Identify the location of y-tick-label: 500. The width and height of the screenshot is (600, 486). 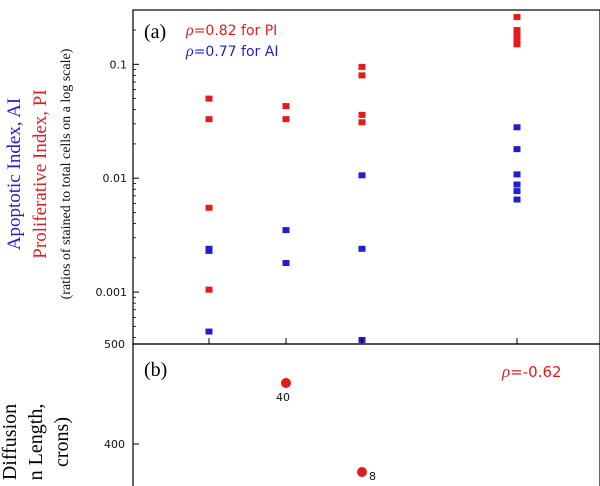
(114, 344).